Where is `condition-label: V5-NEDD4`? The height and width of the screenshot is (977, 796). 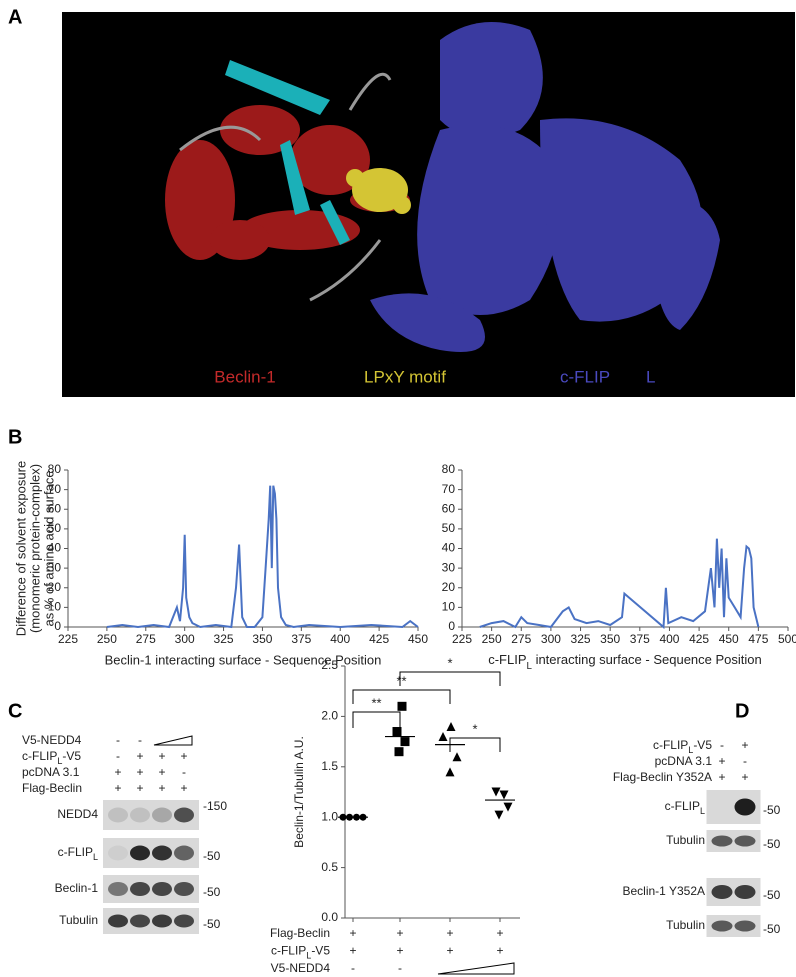
condition-label: V5-NEDD4 is located at coordinates (52, 740).